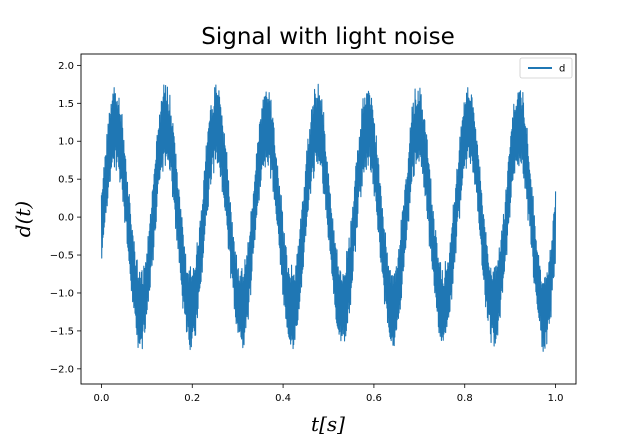  What do you see at coordinates (62, 256) in the screenshot?
I see `y-tick-label: −0.5` at bounding box center [62, 256].